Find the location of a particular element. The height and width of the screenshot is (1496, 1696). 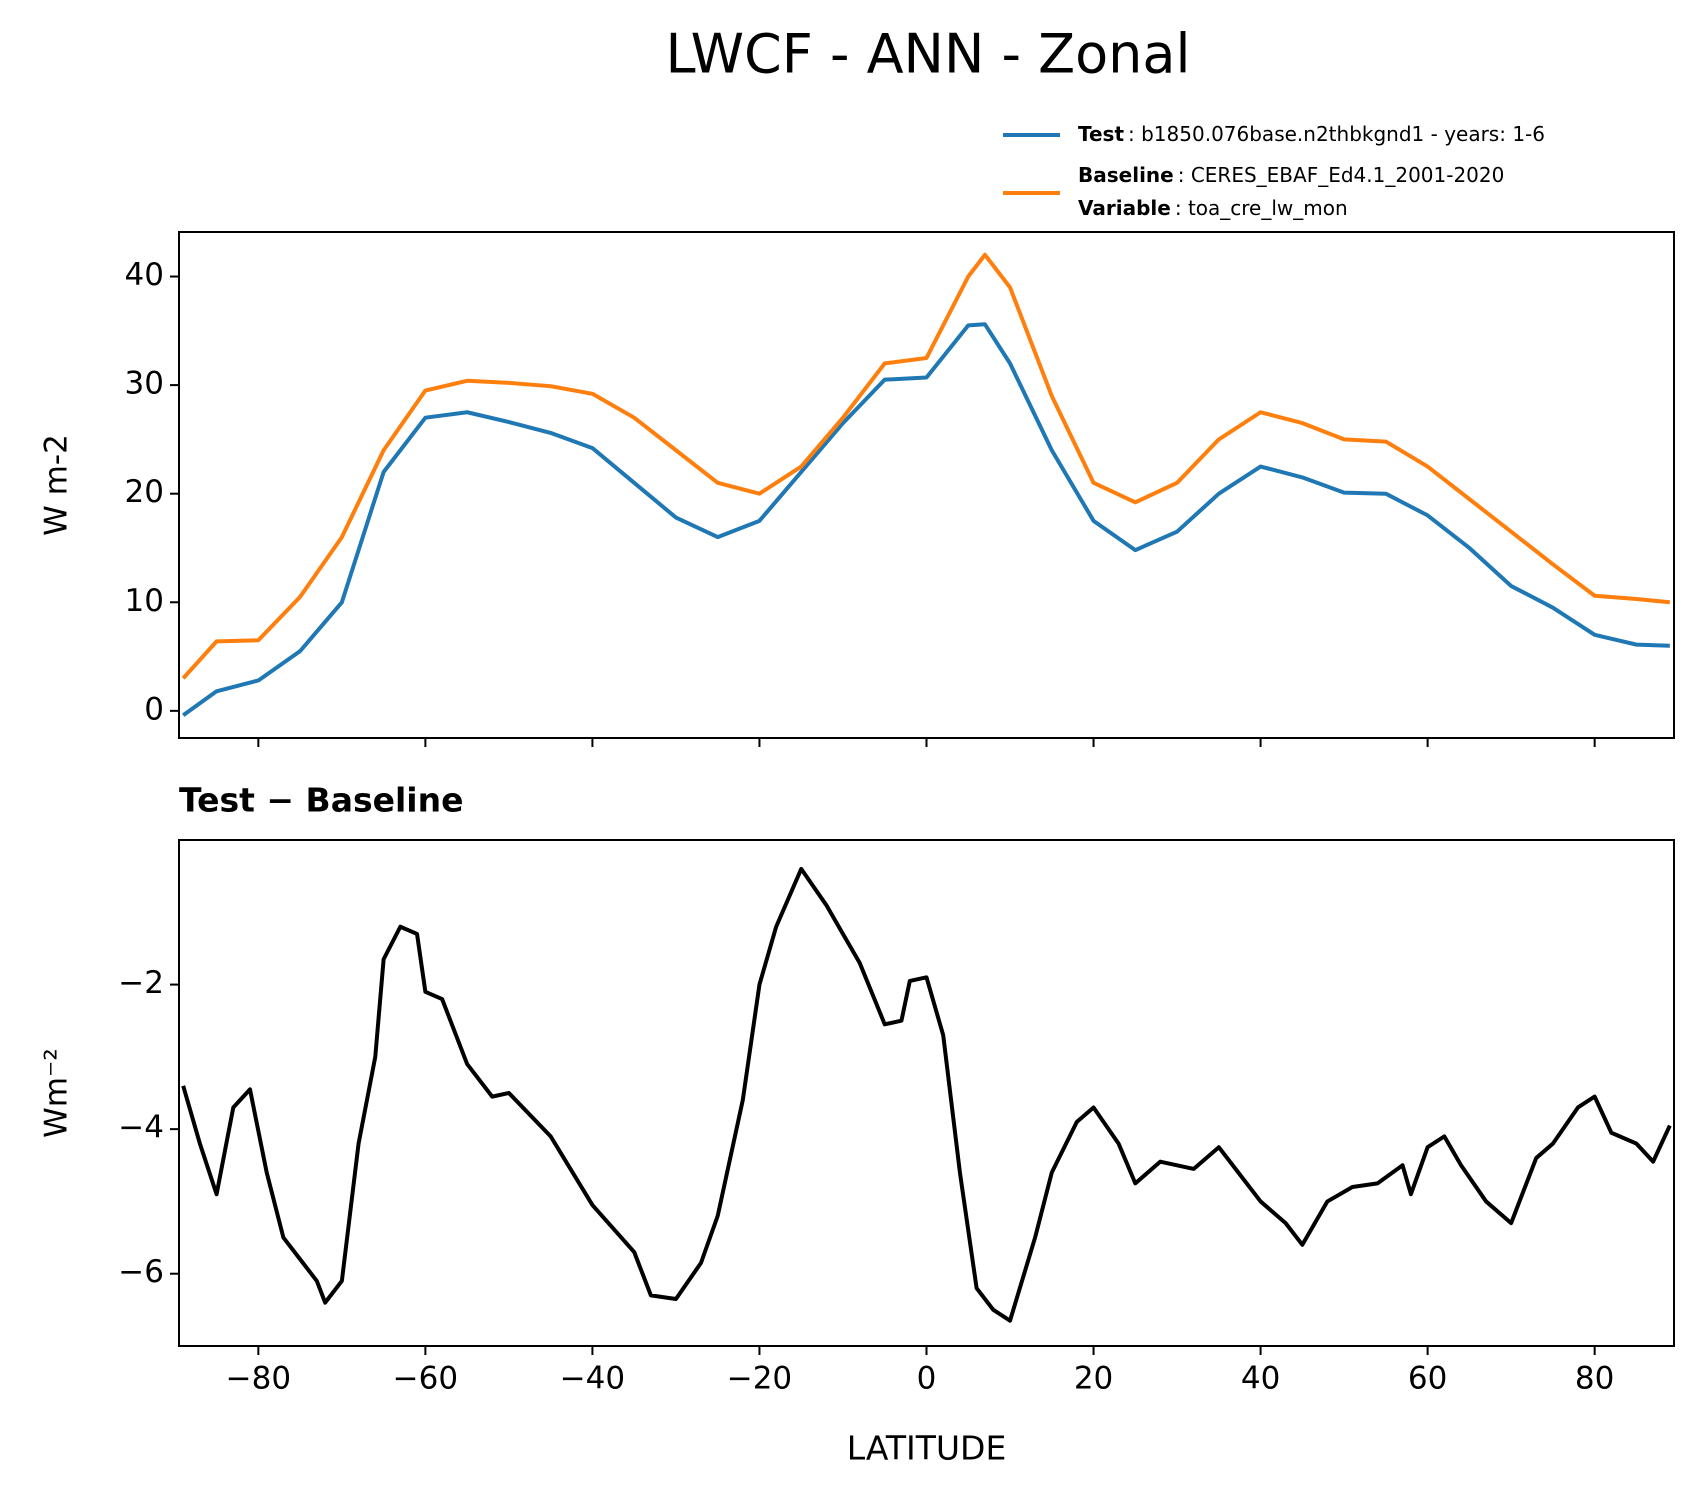

x-tick-label: −80 is located at coordinates (258, 1379).